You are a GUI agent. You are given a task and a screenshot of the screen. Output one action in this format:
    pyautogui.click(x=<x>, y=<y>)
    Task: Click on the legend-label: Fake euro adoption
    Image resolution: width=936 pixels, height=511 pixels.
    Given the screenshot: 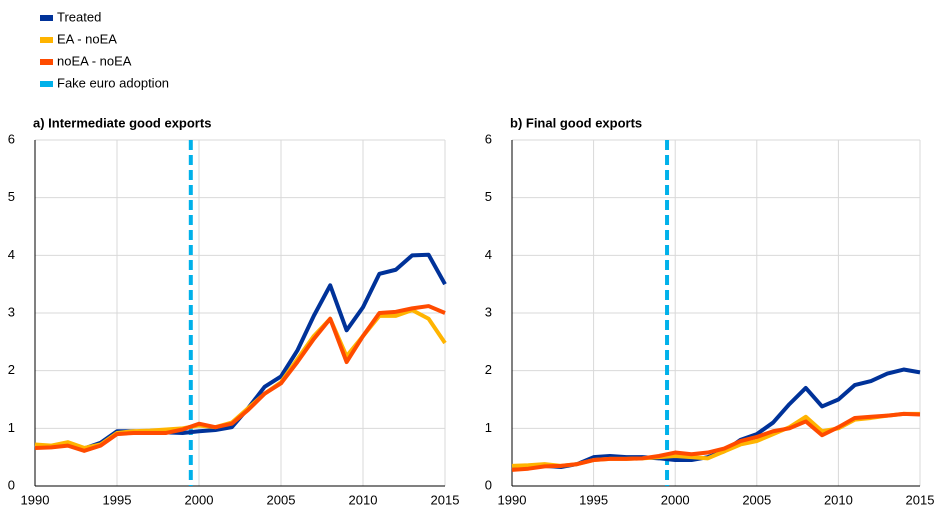 What is the action you would take?
    pyautogui.click(x=113, y=82)
    